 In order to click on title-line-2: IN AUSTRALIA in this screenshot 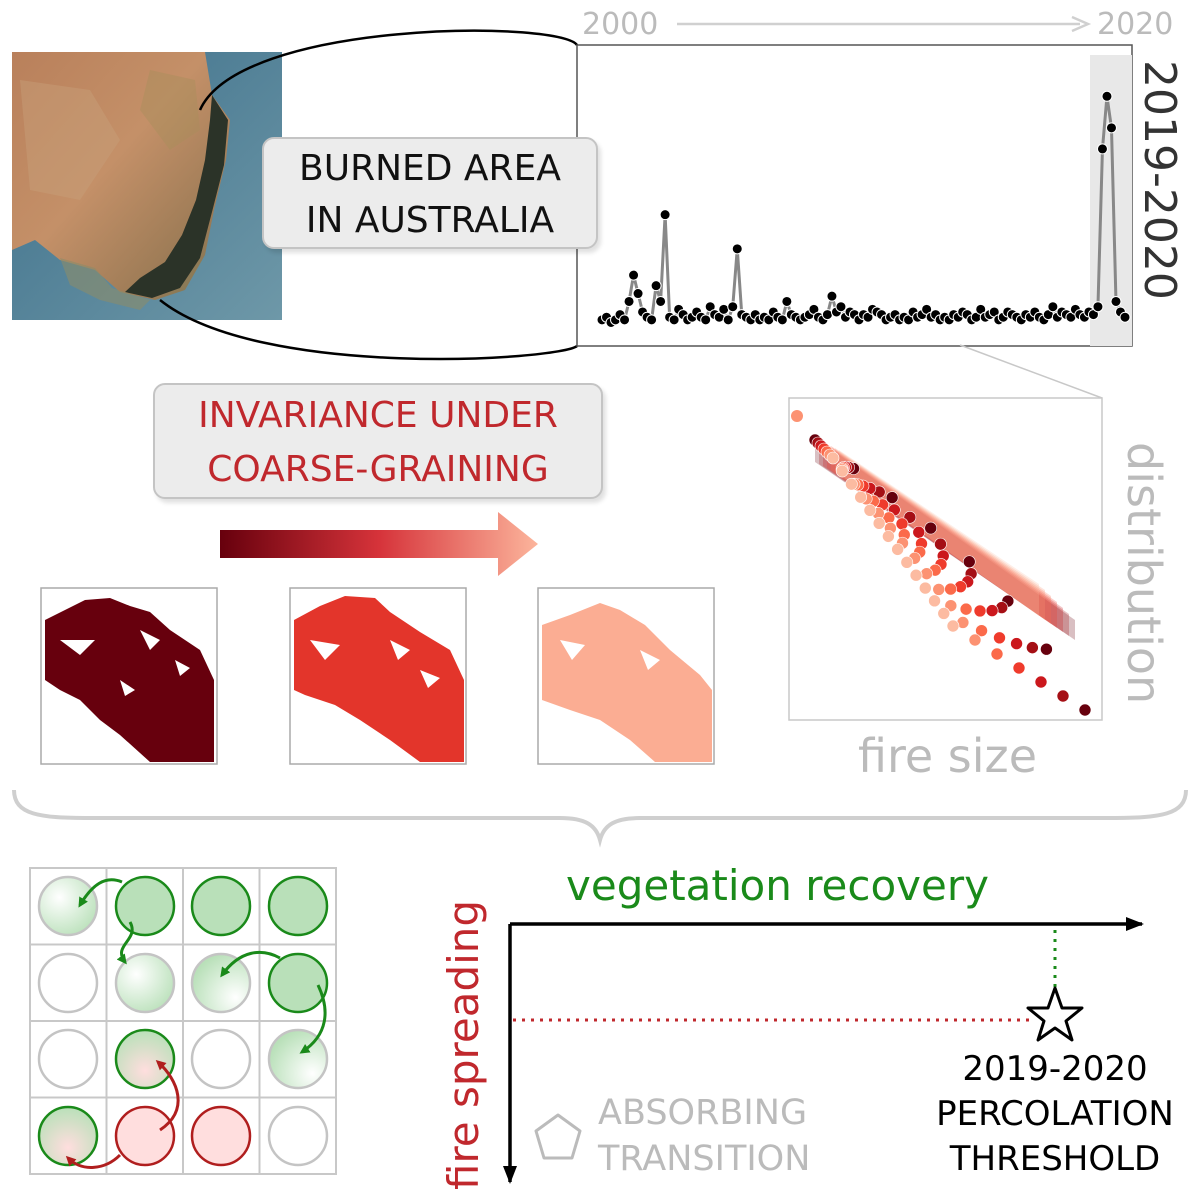, I will do `click(430, 220)`.